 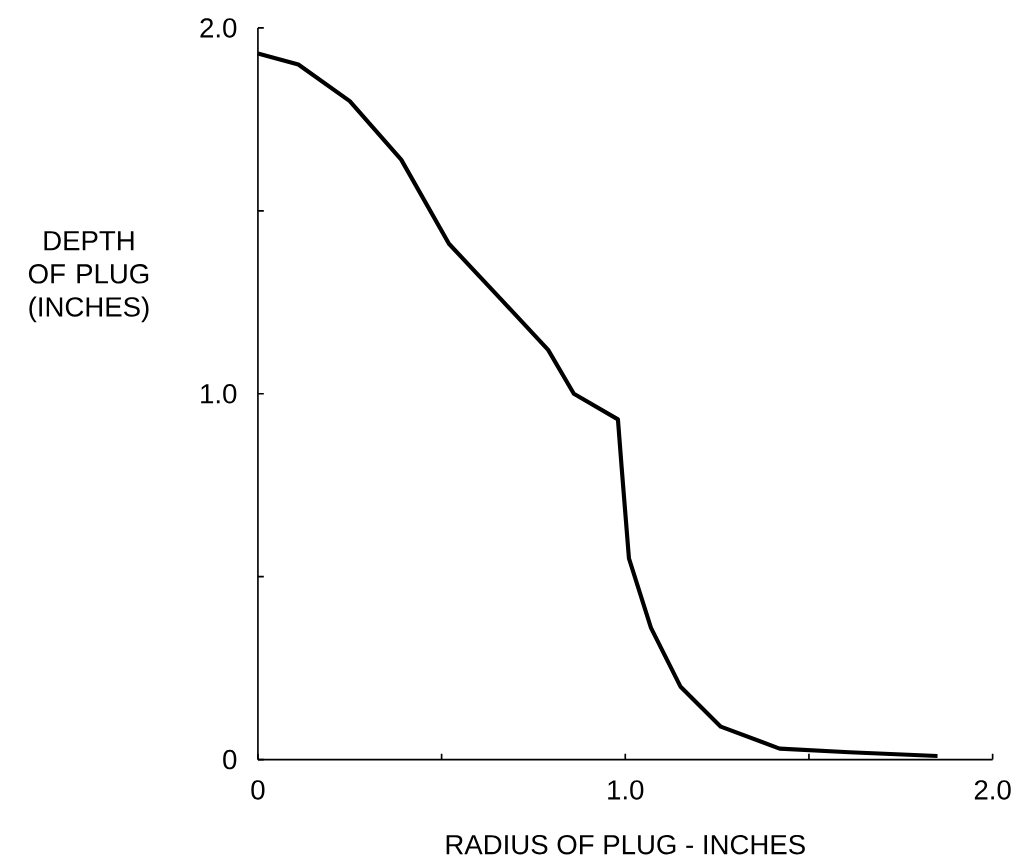 I want to click on x-tick-label: 0, so click(x=258, y=790).